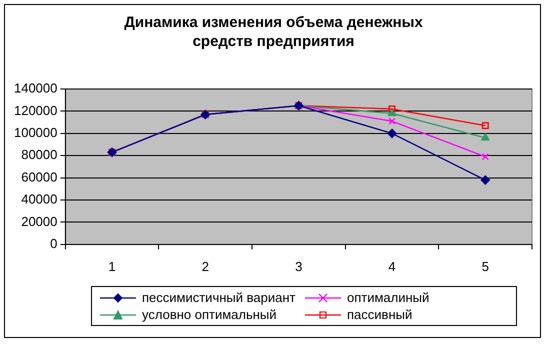  Describe the element at coordinates (54, 243) in the screenshot. I see `y-tick-label: 0` at that location.